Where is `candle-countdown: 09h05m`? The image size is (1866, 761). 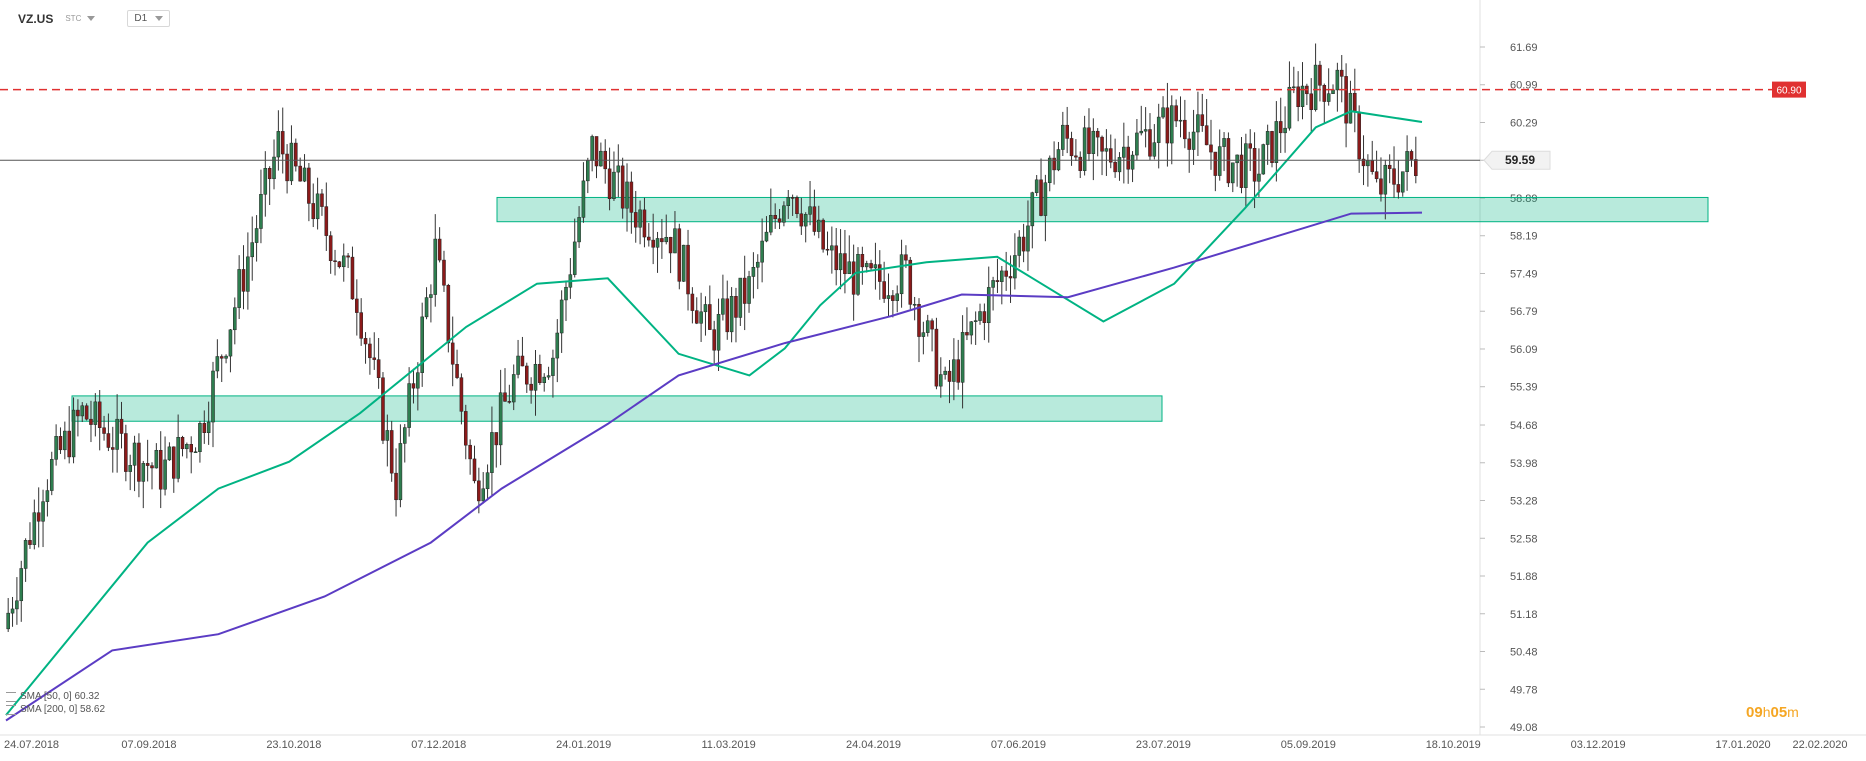
candle-countdown: 09h05m is located at coordinates (1772, 712).